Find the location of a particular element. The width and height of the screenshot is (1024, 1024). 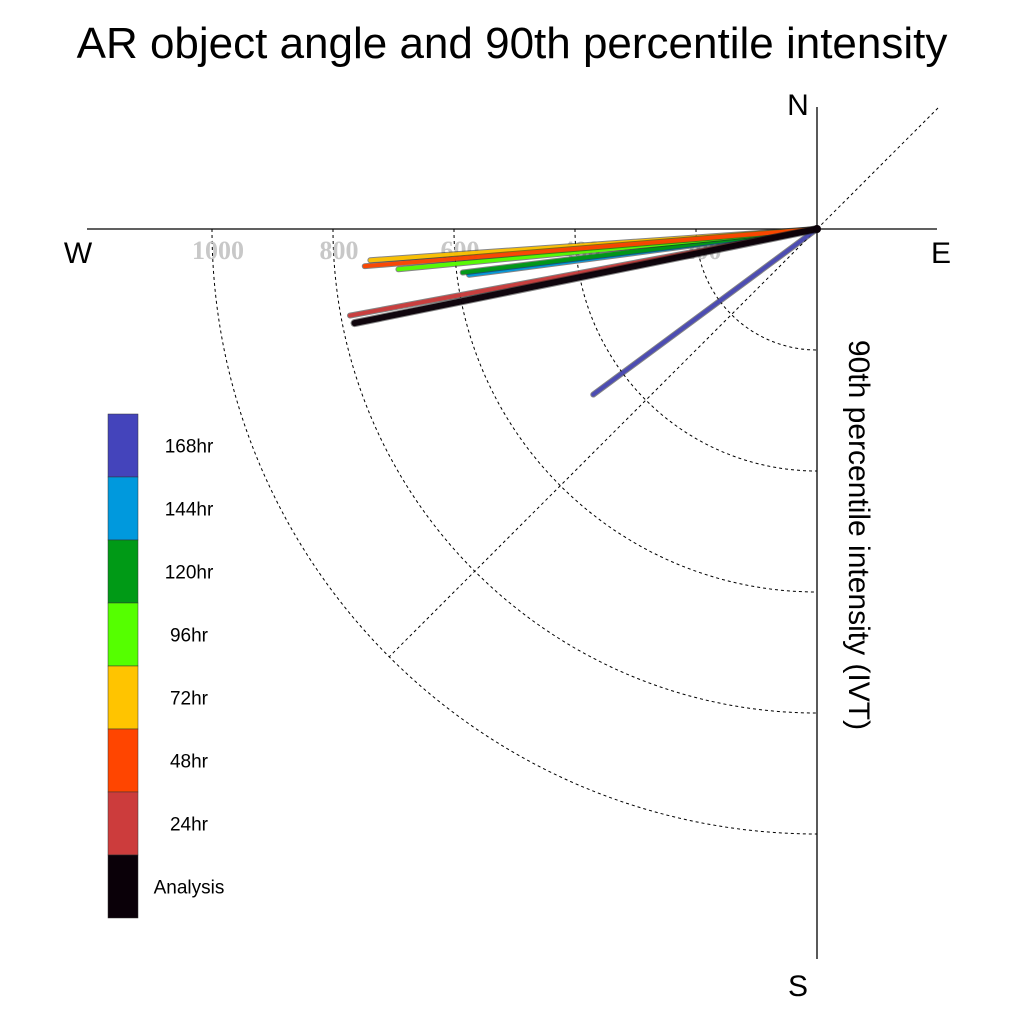

series-line-48hr is located at coordinates (590, 248).